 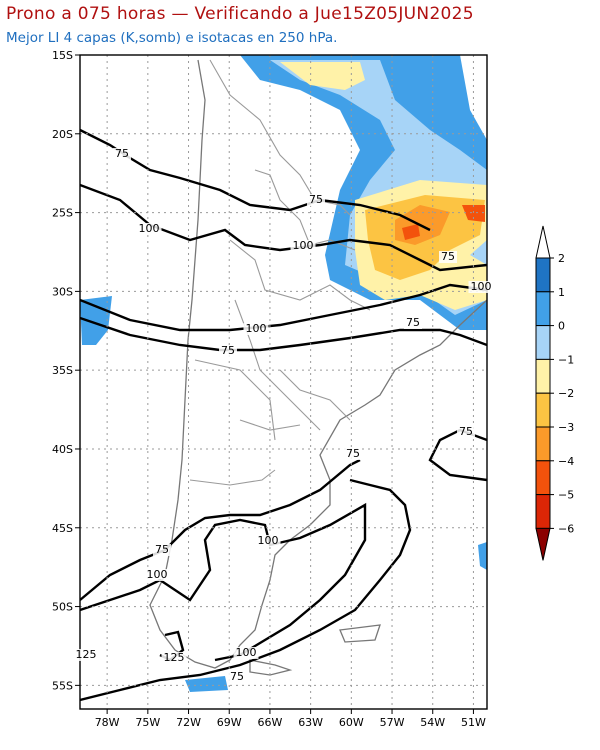 I want to click on lon-tick-label: 54W, so click(x=432, y=722).